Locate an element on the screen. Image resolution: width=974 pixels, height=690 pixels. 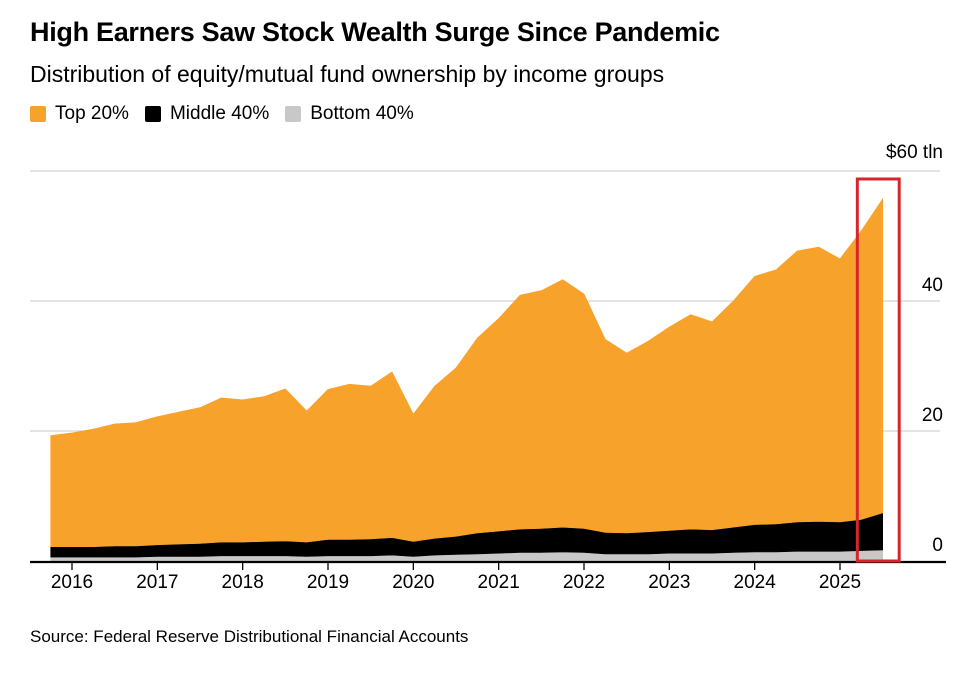
x-tick-label-2018: 2018 is located at coordinates (243, 582).